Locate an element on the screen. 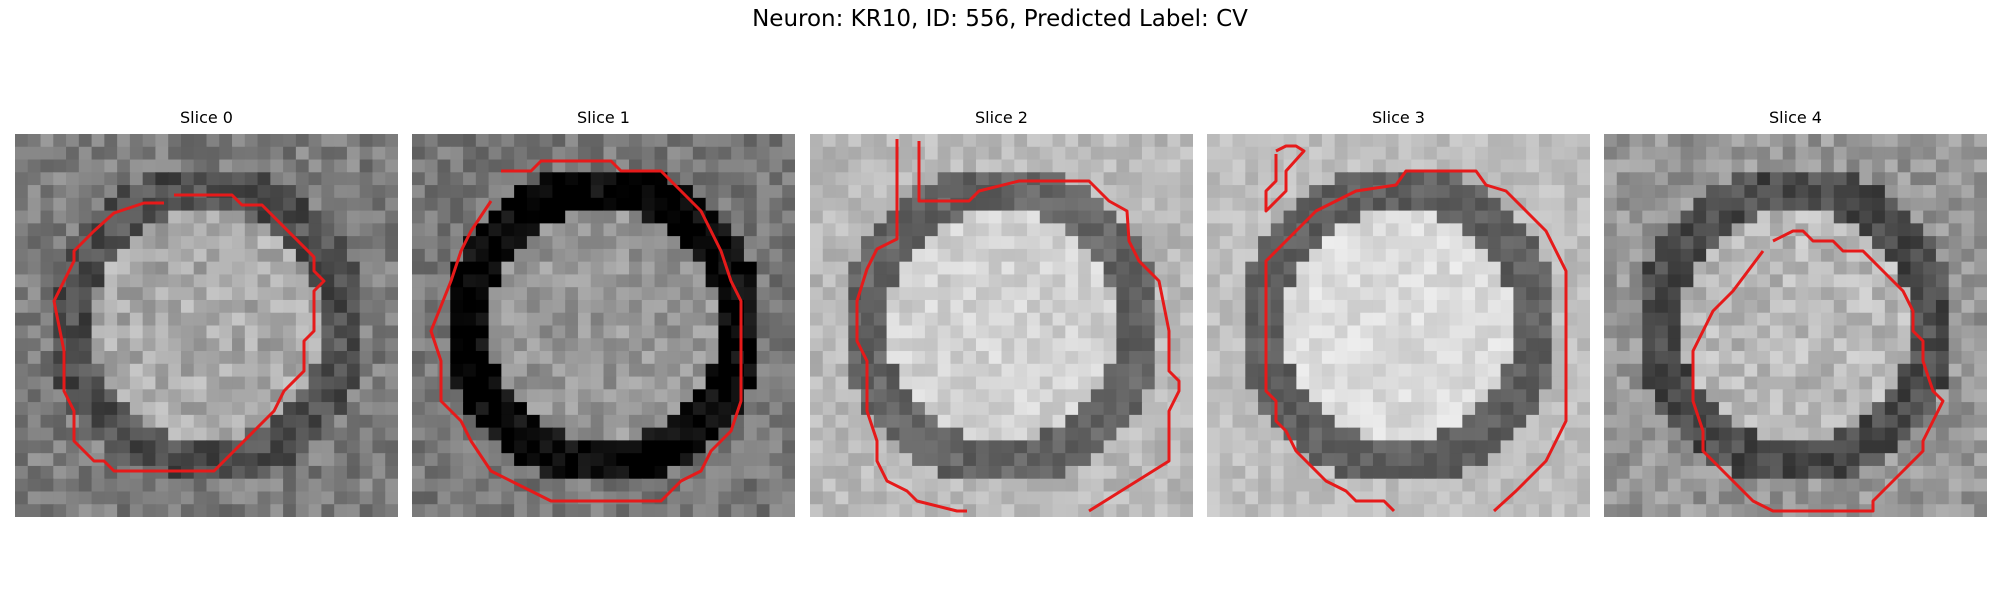 Image resolution: width=2000 pixels, height=600 pixels. slice-title: Slice 3 is located at coordinates (1398, 117).